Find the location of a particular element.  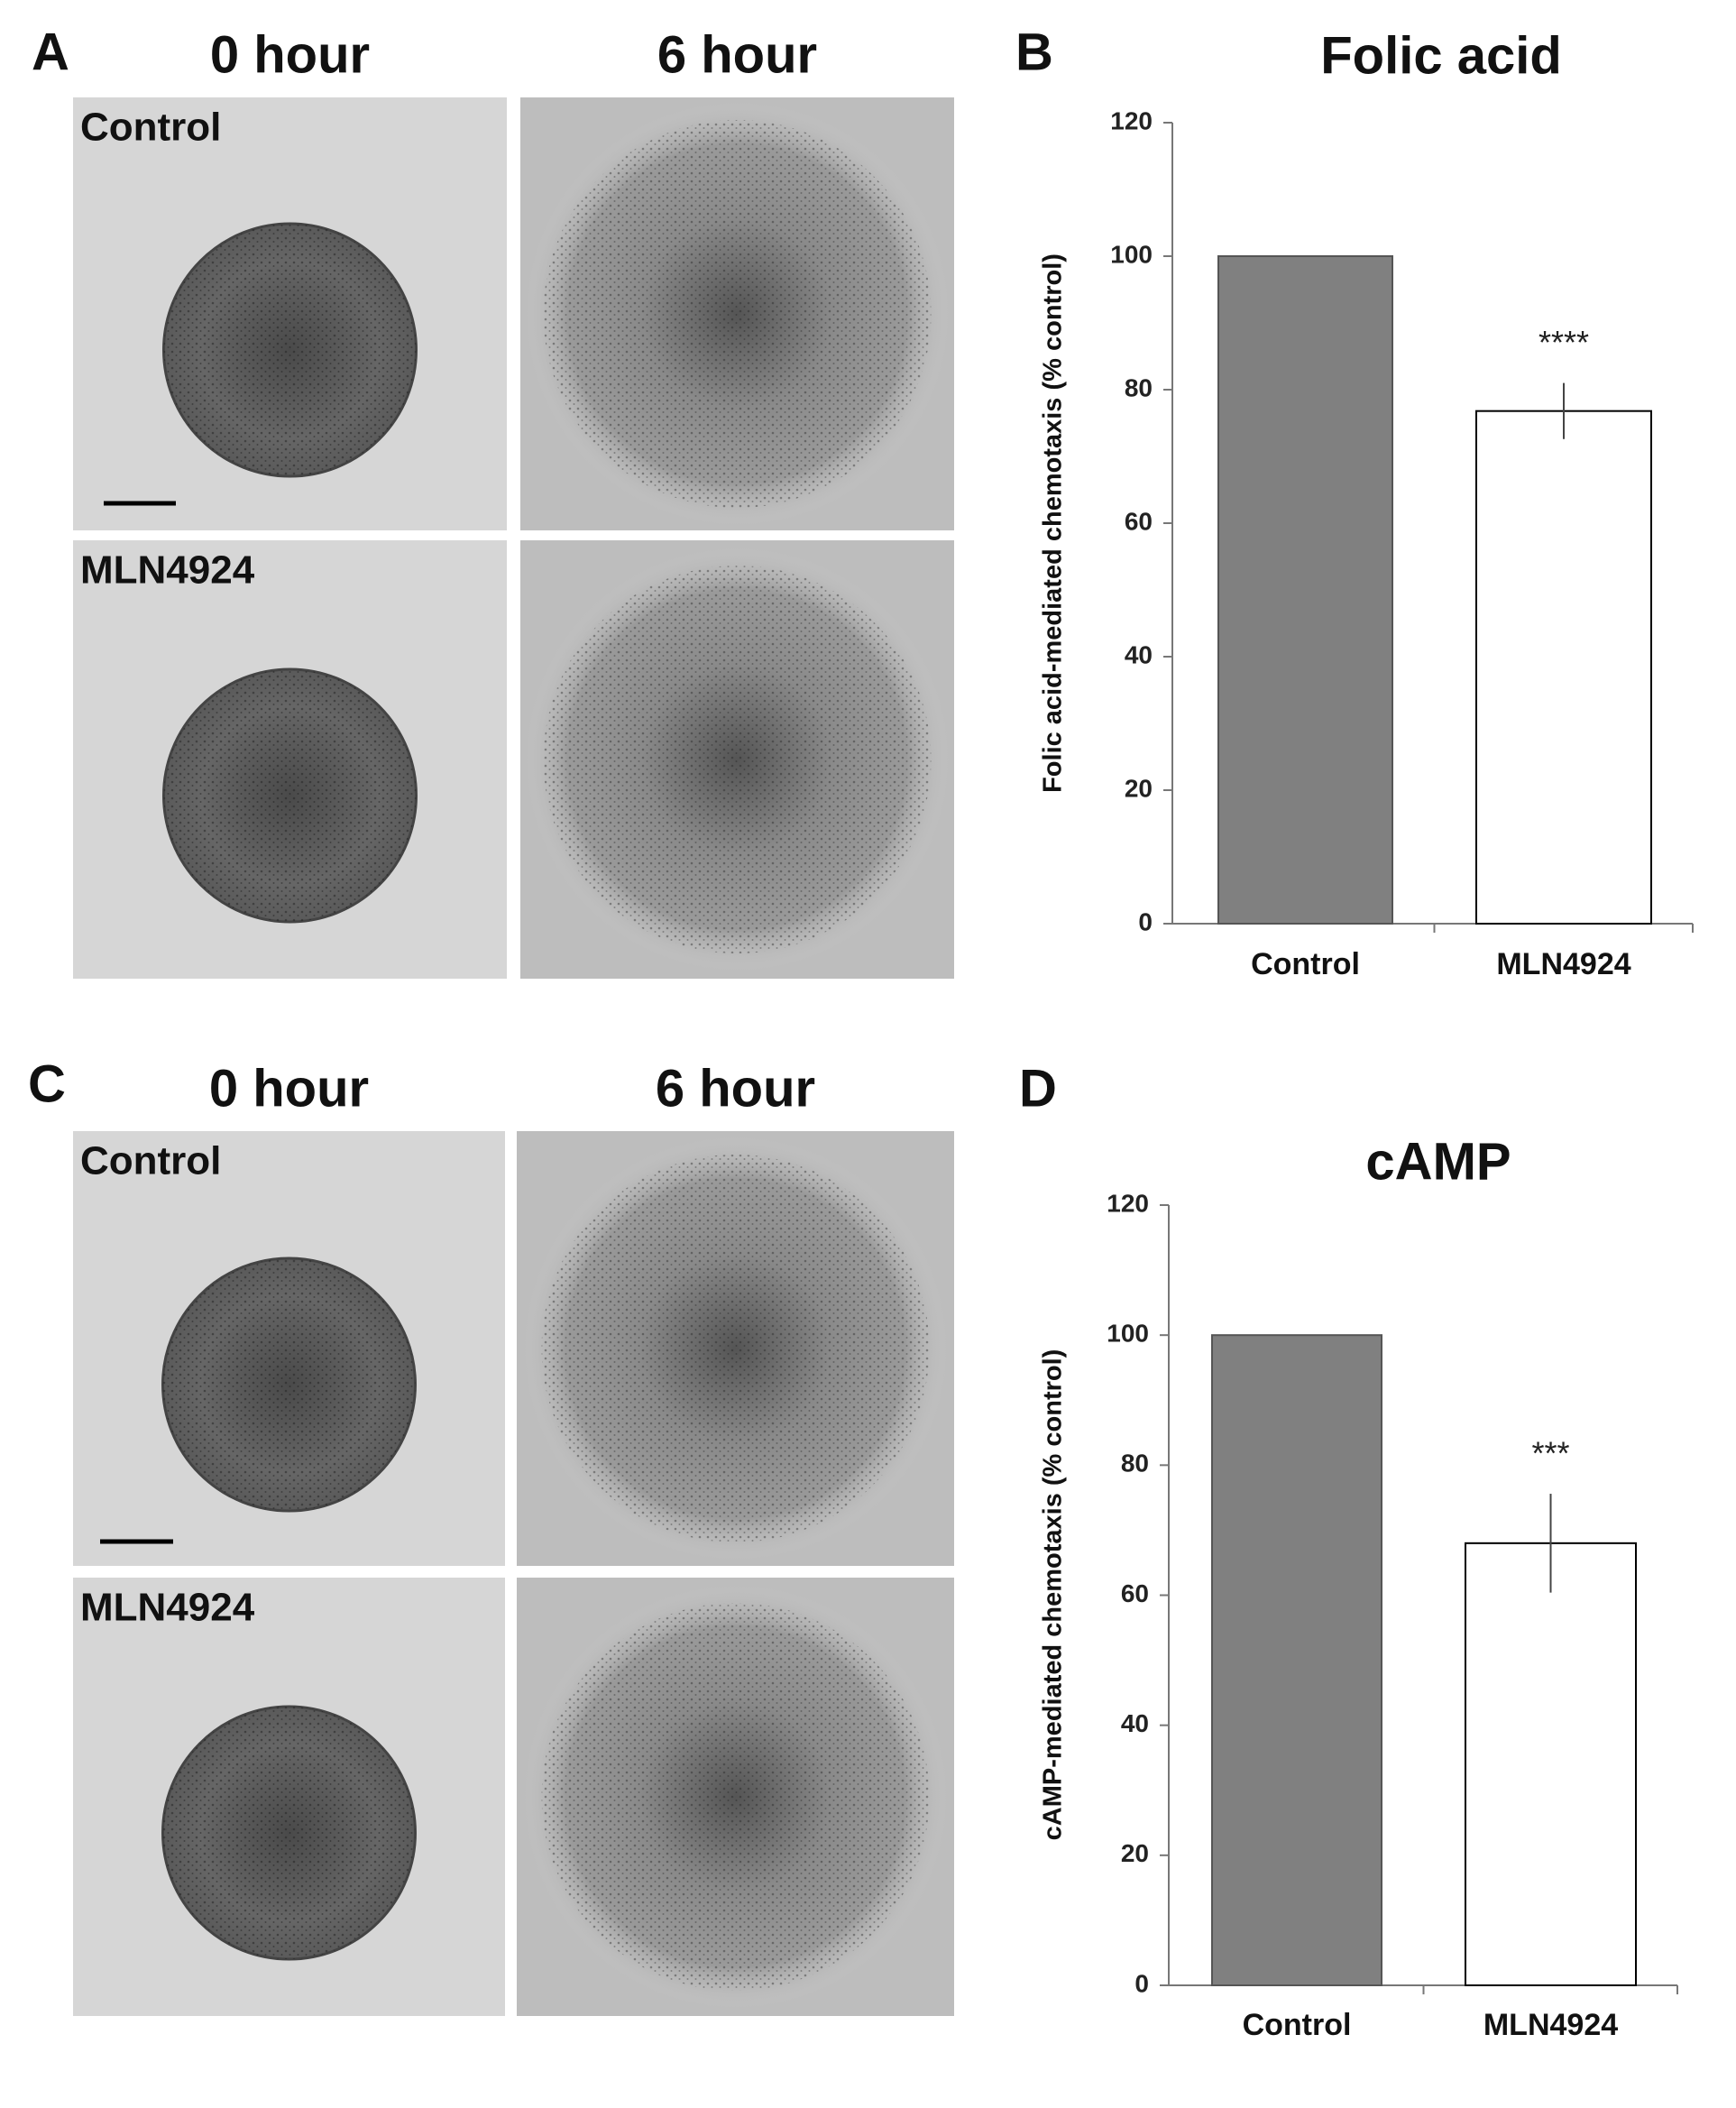

panel-label: C is located at coordinates (47, 1083).